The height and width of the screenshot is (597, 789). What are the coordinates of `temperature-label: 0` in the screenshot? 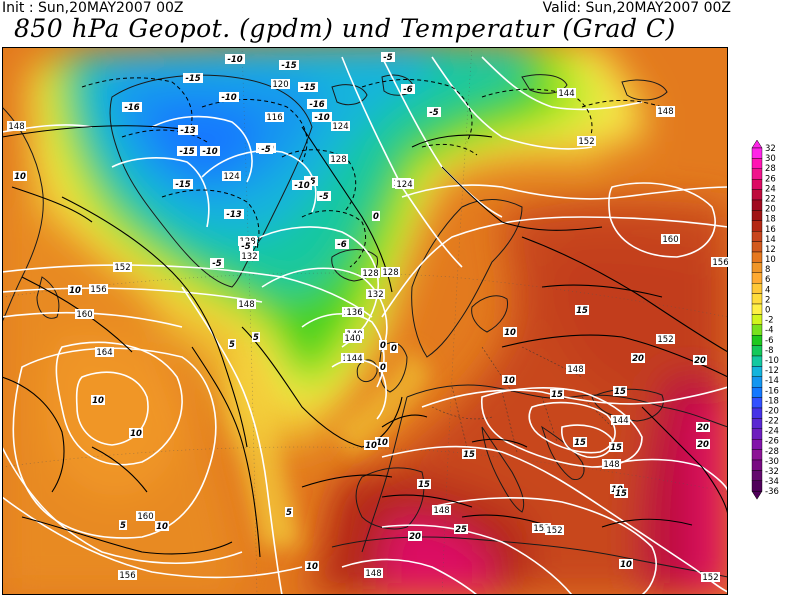 It's located at (394, 348).